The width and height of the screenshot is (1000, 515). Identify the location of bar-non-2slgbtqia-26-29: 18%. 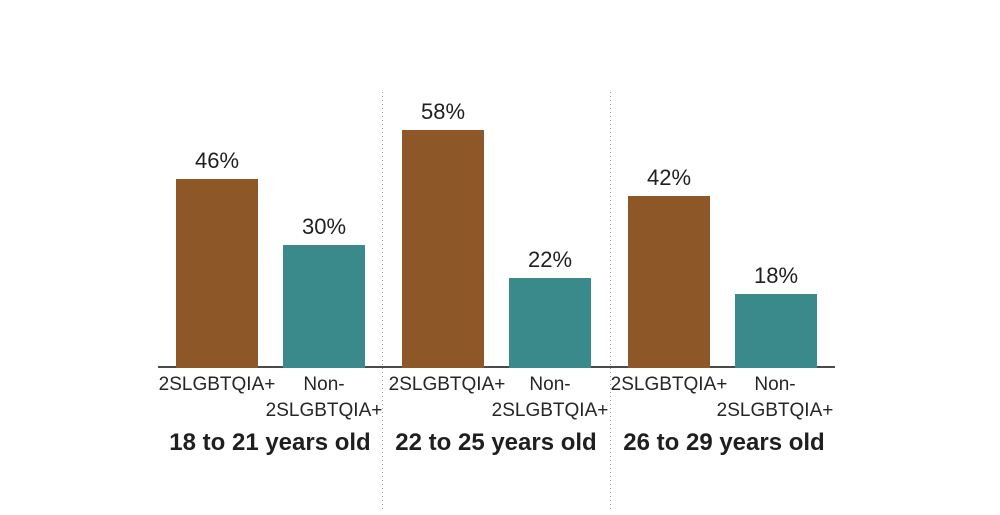
(776, 316).